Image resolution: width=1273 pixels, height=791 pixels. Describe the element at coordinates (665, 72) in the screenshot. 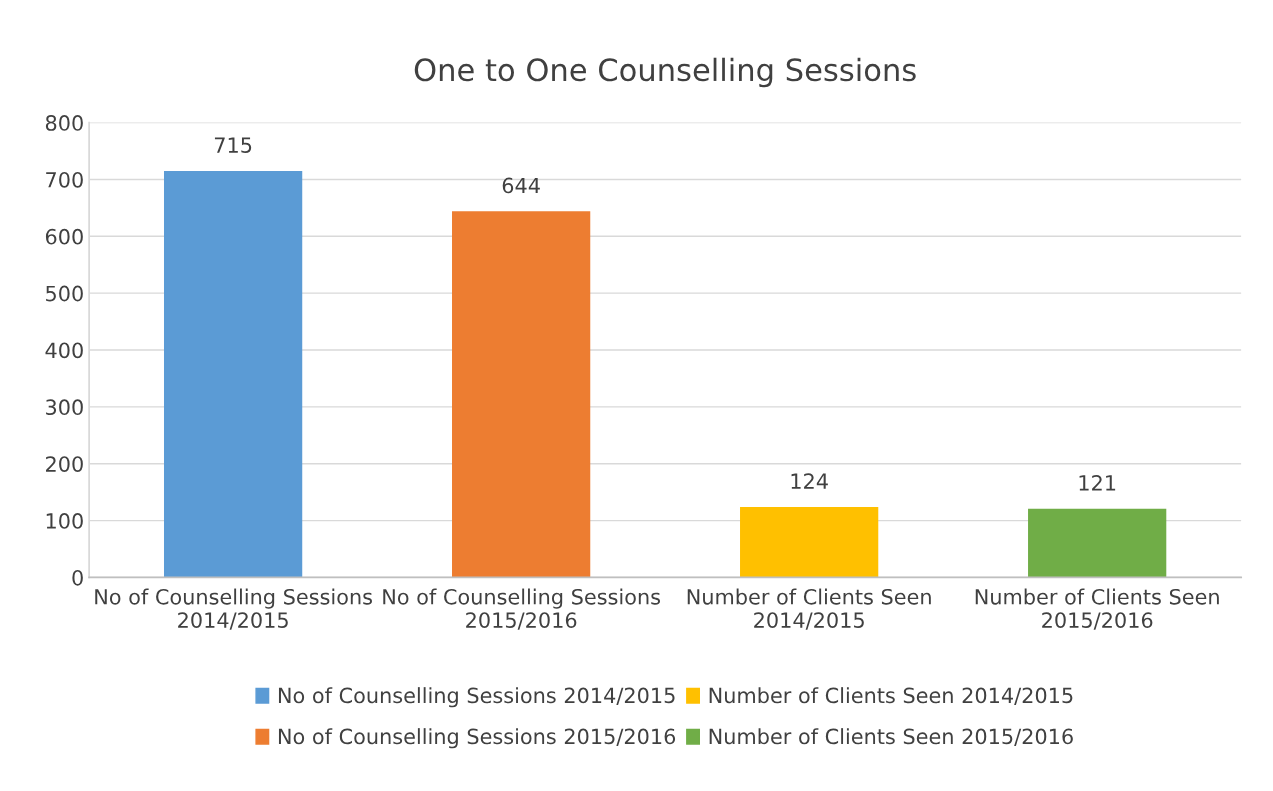

I see `chart-title: One to One Counselling Sessions` at that location.